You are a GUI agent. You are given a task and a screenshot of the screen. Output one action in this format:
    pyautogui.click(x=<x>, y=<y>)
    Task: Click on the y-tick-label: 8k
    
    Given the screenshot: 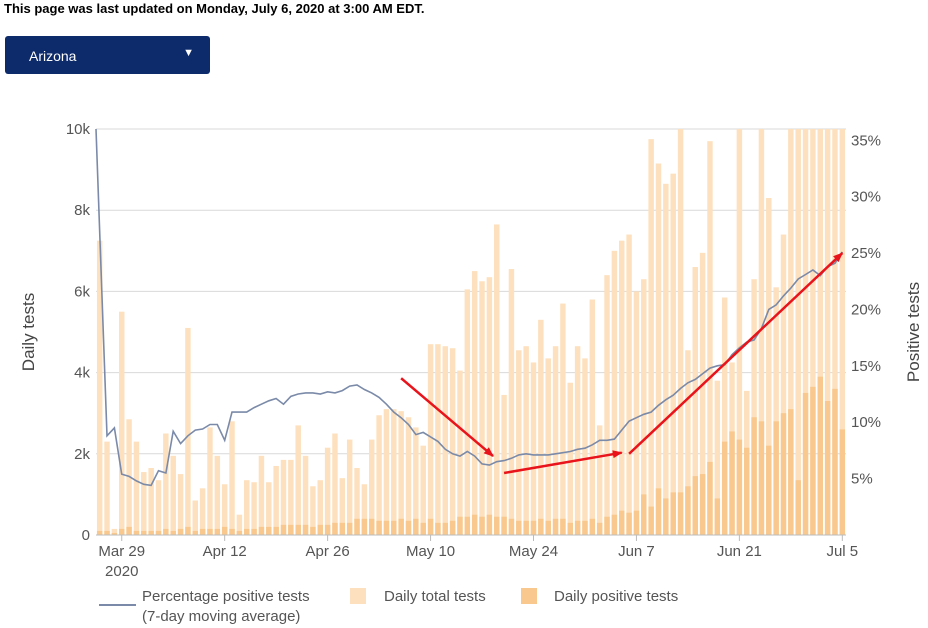 What is the action you would take?
    pyautogui.click(x=82, y=210)
    